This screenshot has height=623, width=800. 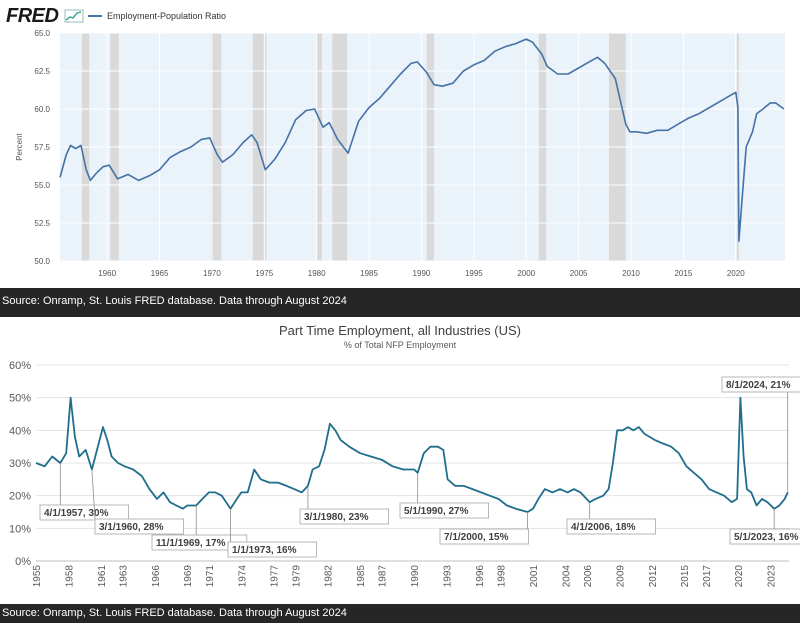 What do you see at coordinates (502, 576) in the screenshot?
I see `x-tick-label: 1998` at bounding box center [502, 576].